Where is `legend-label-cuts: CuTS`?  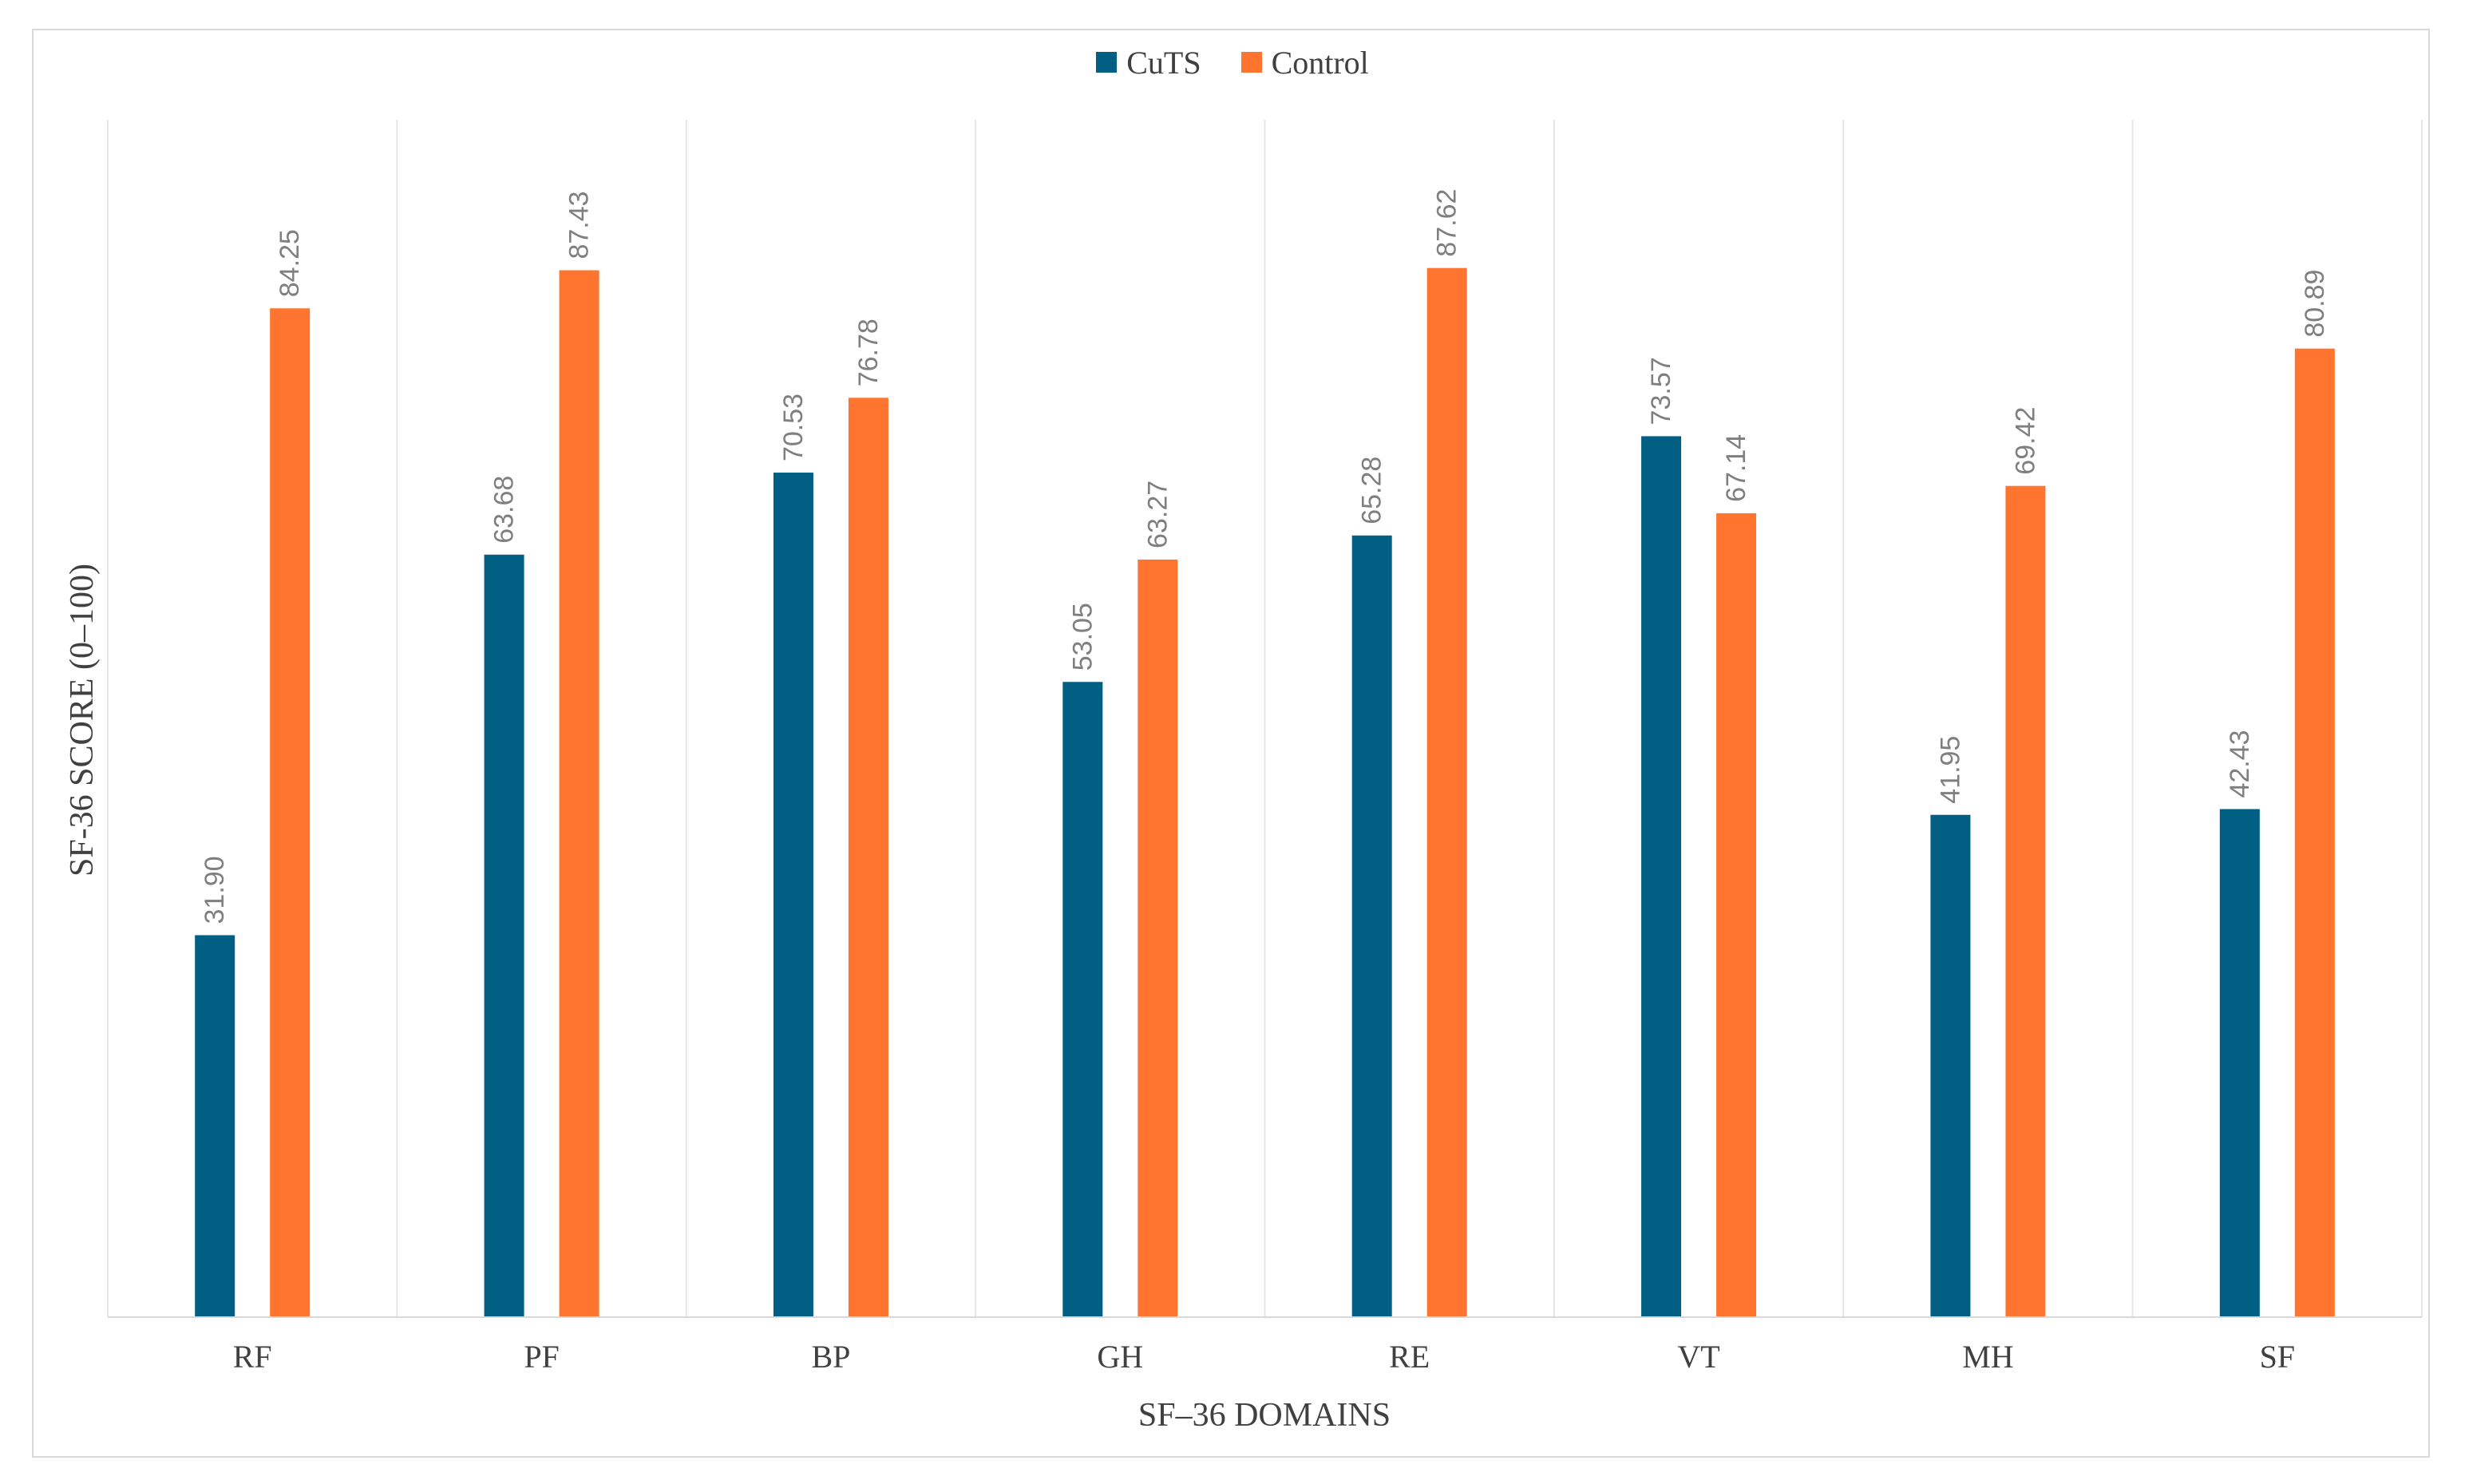 legend-label-cuts: CuTS is located at coordinates (1163, 62).